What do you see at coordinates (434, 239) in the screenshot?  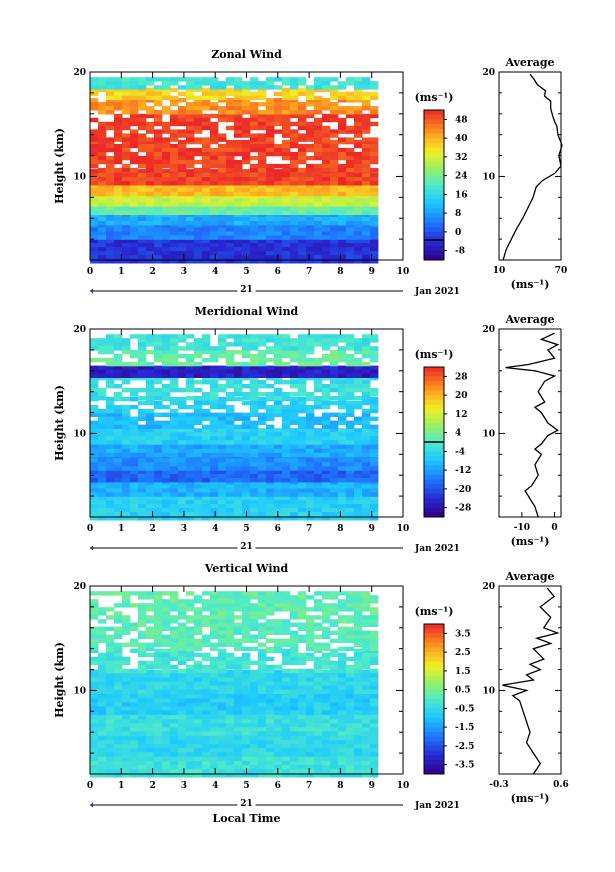 I see `colorbar-segment` at bounding box center [434, 239].